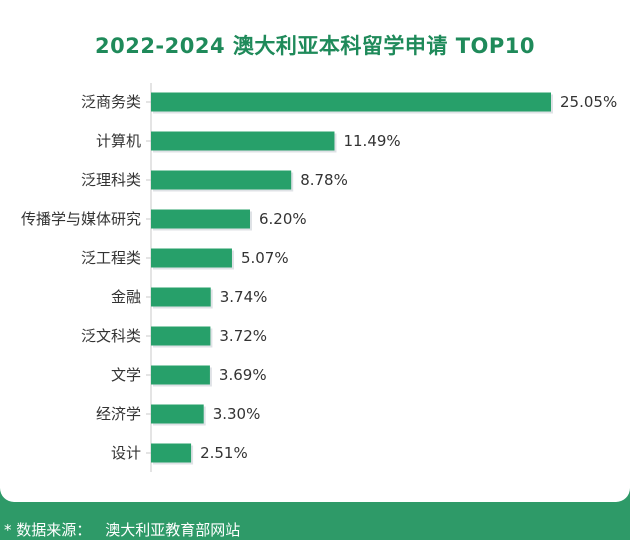 This screenshot has height=540, width=630. Describe the element at coordinates (111, 102) in the screenshot. I see `category-label: 泛商务类` at that location.